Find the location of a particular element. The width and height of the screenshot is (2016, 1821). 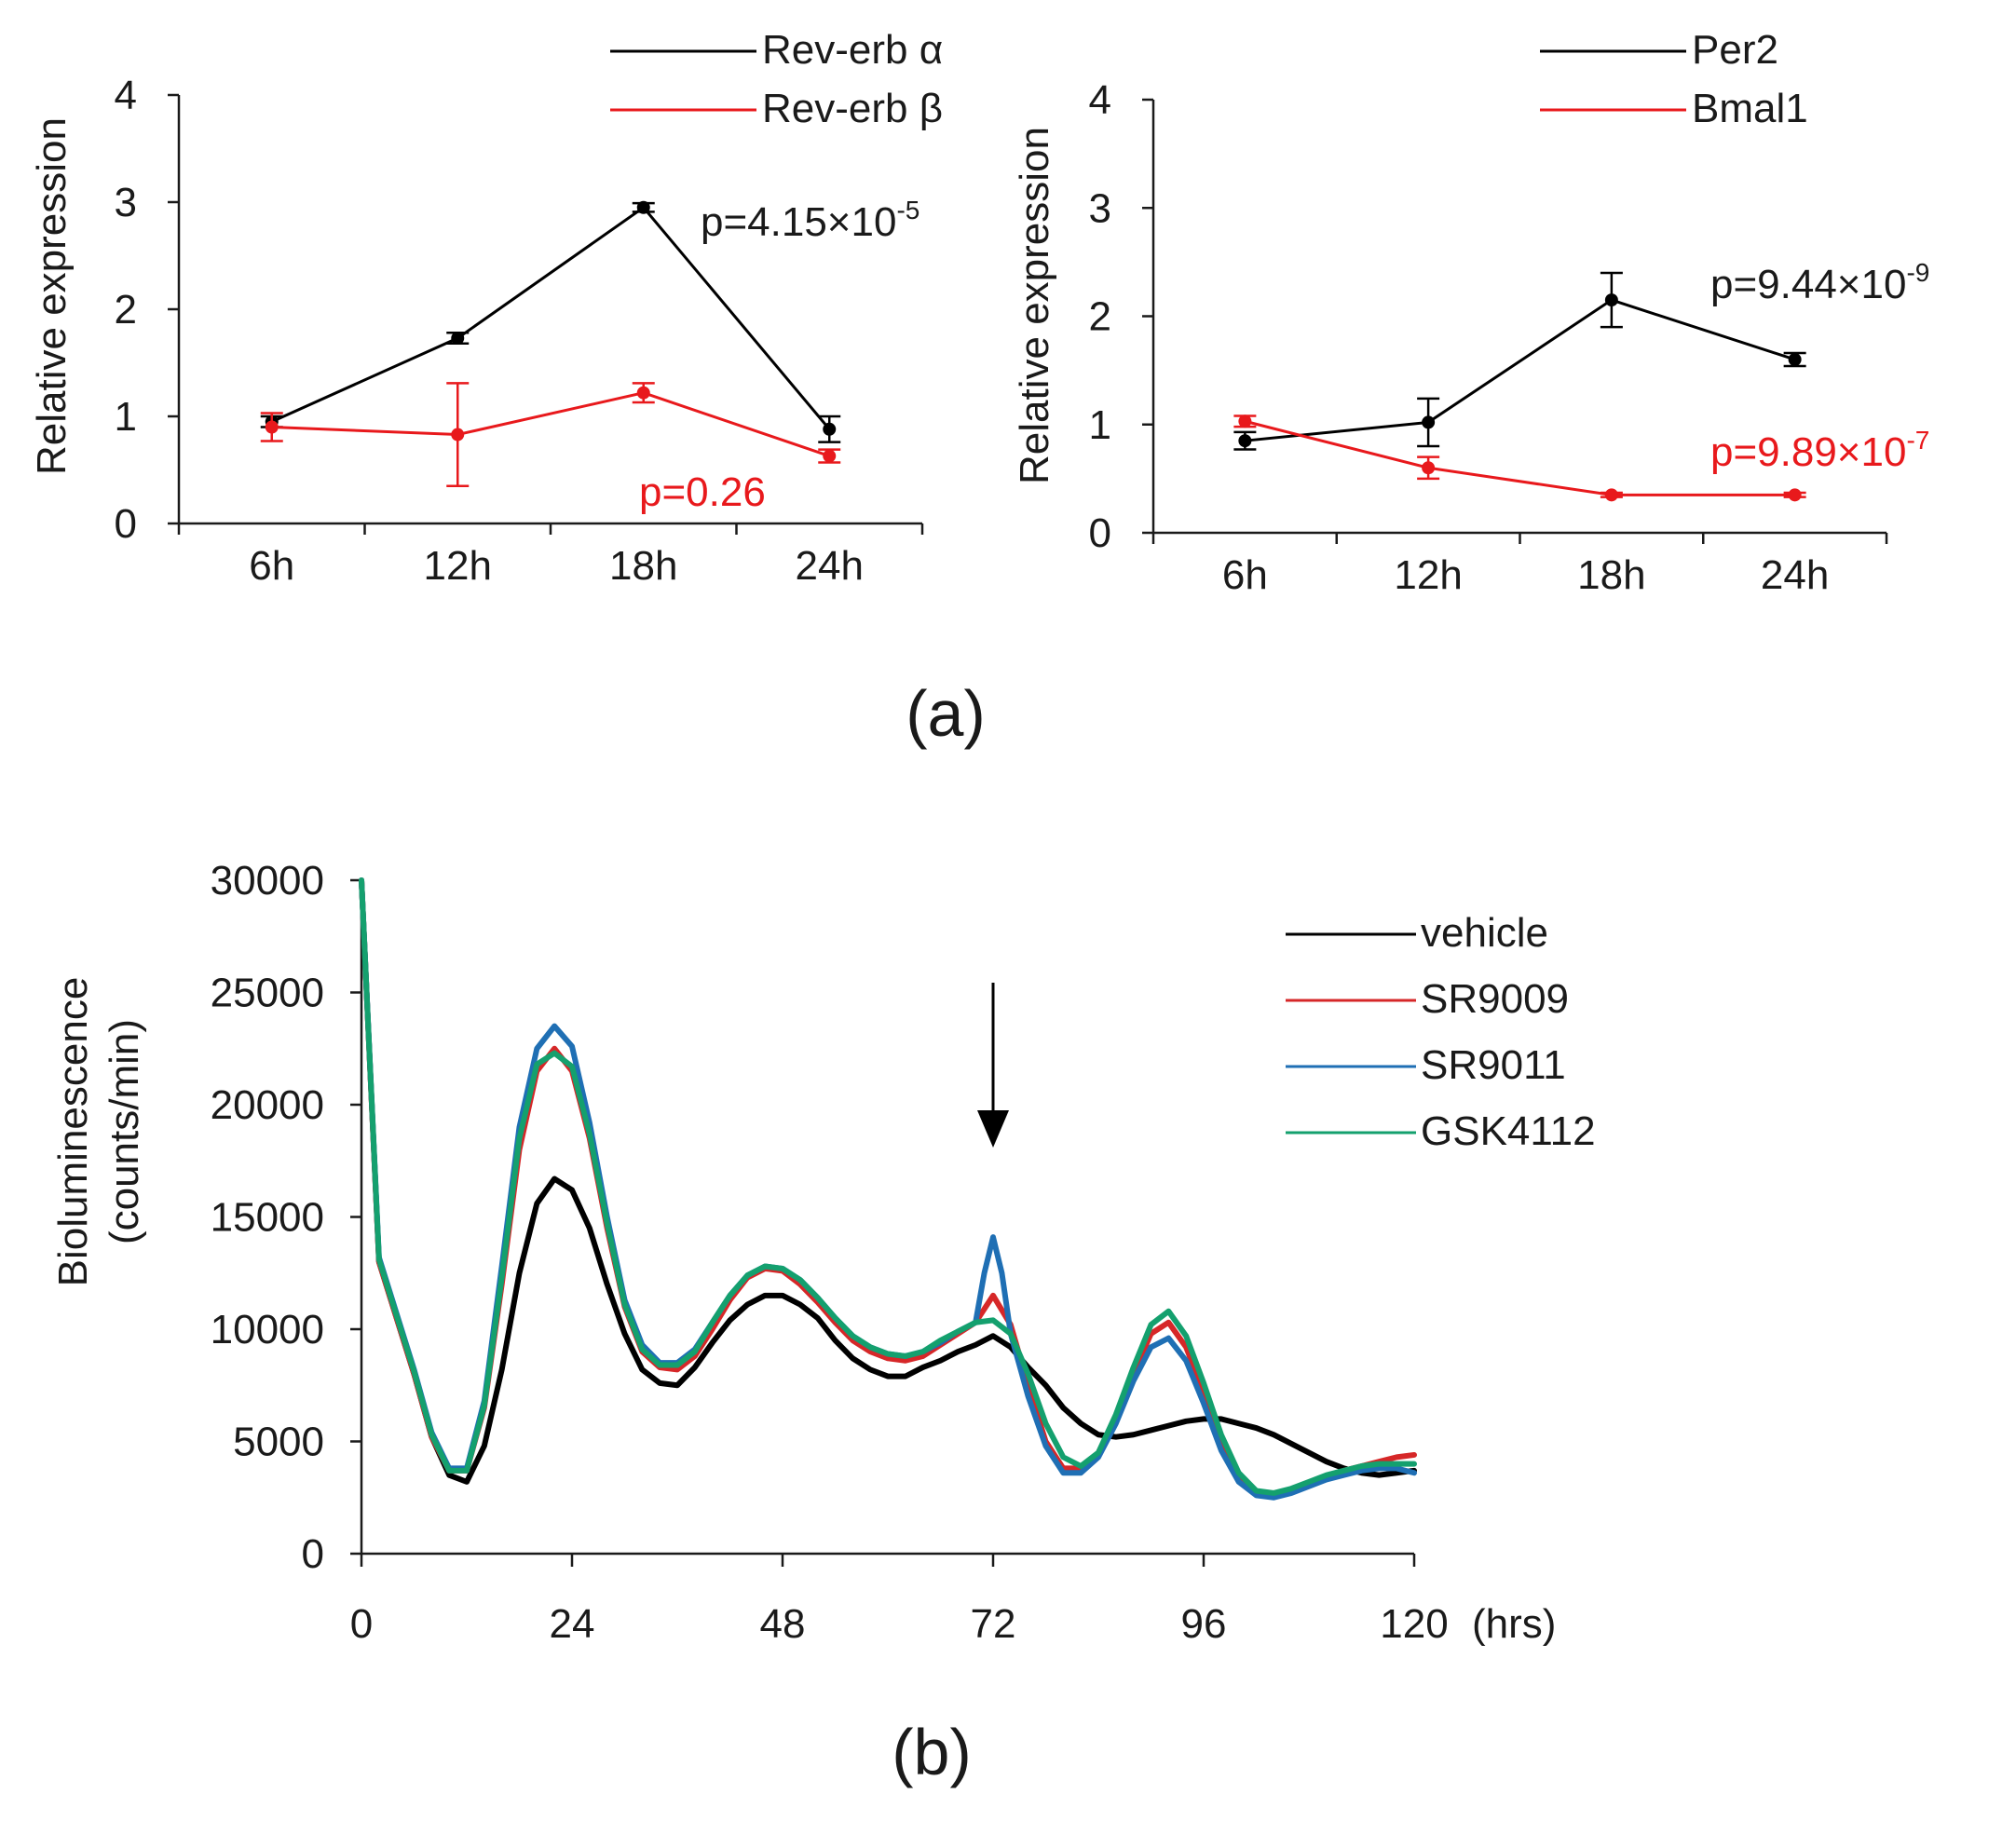

p-value-rev-erb-alpha-base: p=4.15×10 is located at coordinates (798, 222).